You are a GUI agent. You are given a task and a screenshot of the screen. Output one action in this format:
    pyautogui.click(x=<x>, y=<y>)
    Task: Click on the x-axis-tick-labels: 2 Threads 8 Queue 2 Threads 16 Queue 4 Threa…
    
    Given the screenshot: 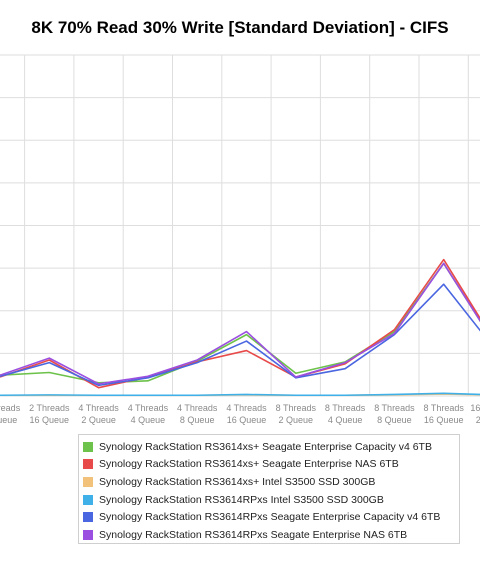 What is the action you would take?
    pyautogui.click(x=240, y=414)
    